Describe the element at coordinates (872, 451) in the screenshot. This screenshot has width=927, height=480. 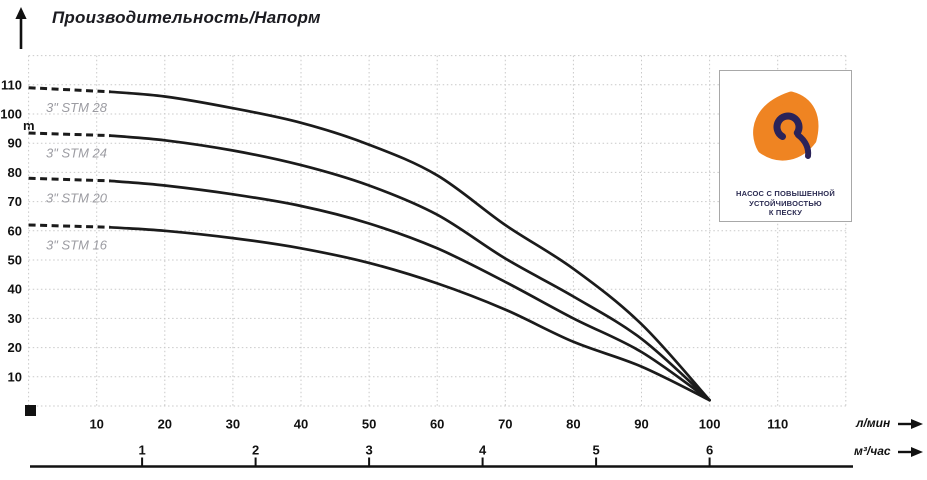
I see `x-axis-unit-m3h: м³/час` at that location.